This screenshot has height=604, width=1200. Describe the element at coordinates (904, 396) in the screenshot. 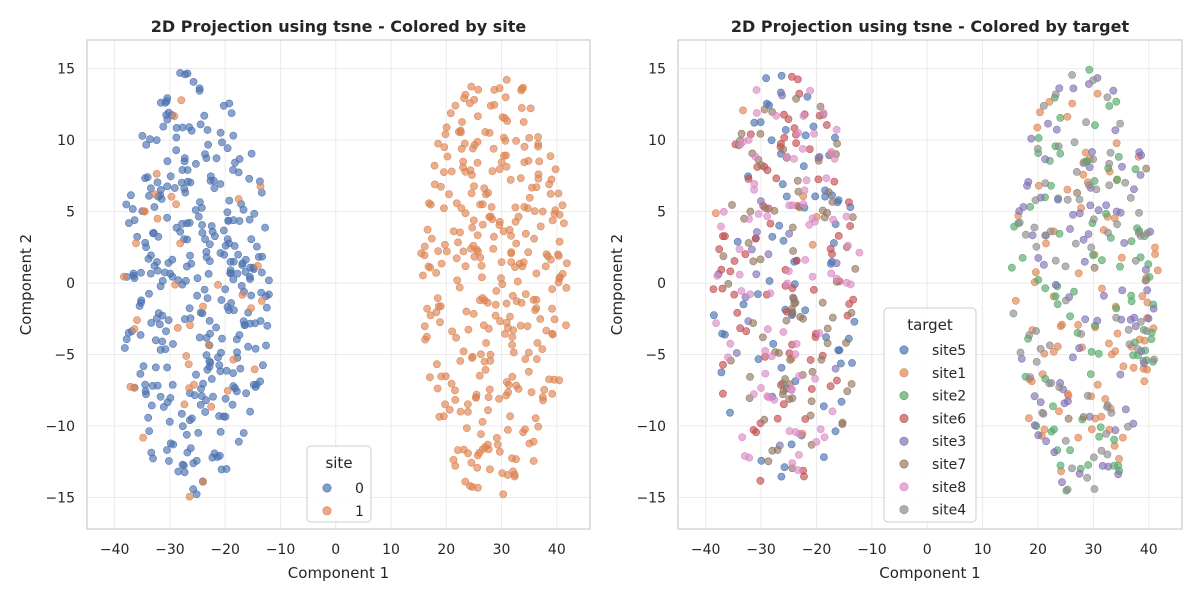

I see `legend-marker-site2` at that location.